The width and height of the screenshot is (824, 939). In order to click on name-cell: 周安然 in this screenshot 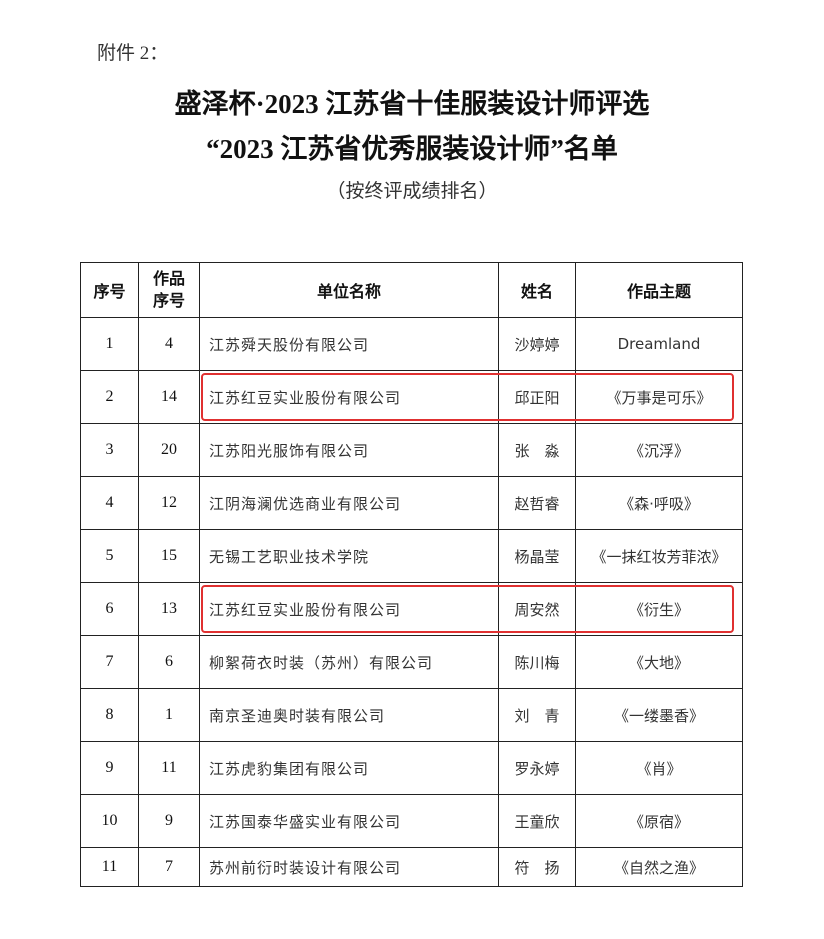, I will do `click(537, 609)`.